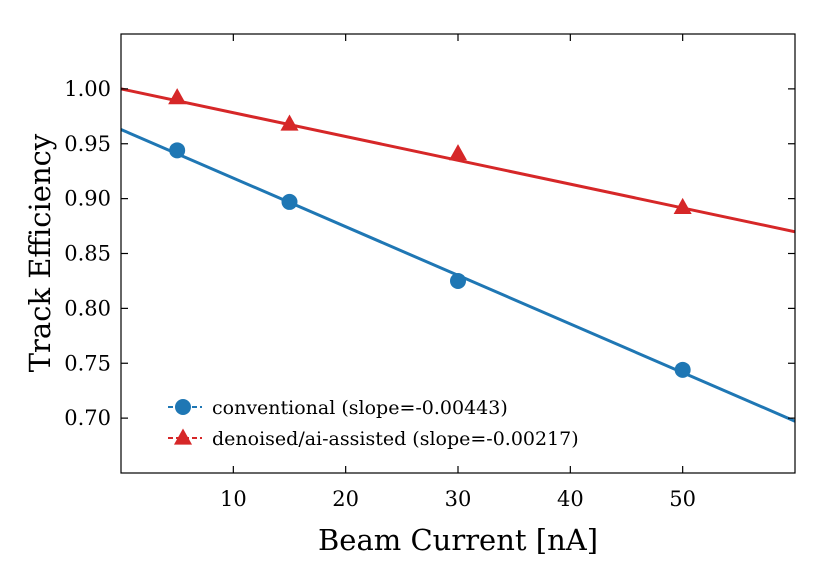 The width and height of the screenshot is (827, 563). What do you see at coordinates (40, 252) in the screenshot?
I see `y-axis-label: Track Efficiency` at bounding box center [40, 252].